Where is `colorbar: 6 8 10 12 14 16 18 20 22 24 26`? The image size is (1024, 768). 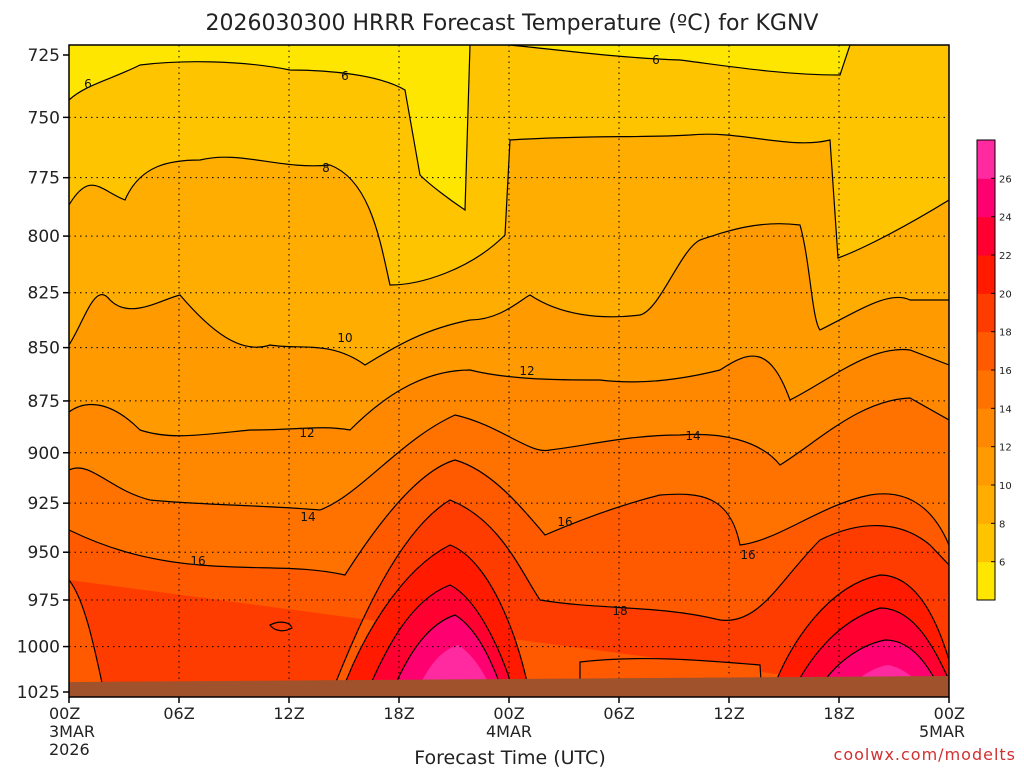
colorbar: 6 8 10 12 14 16 18 20 22 24 26 is located at coordinates (994, 370).